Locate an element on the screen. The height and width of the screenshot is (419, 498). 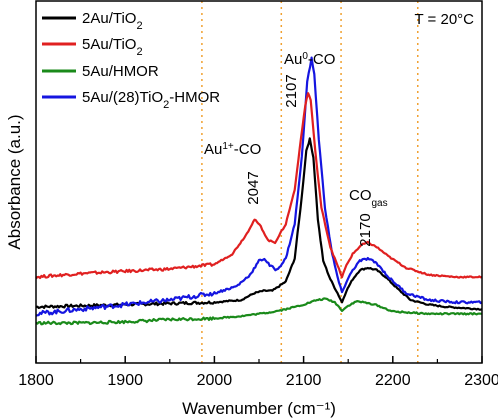
peak-label-2170: 2170 is located at coordinates (365, 229).